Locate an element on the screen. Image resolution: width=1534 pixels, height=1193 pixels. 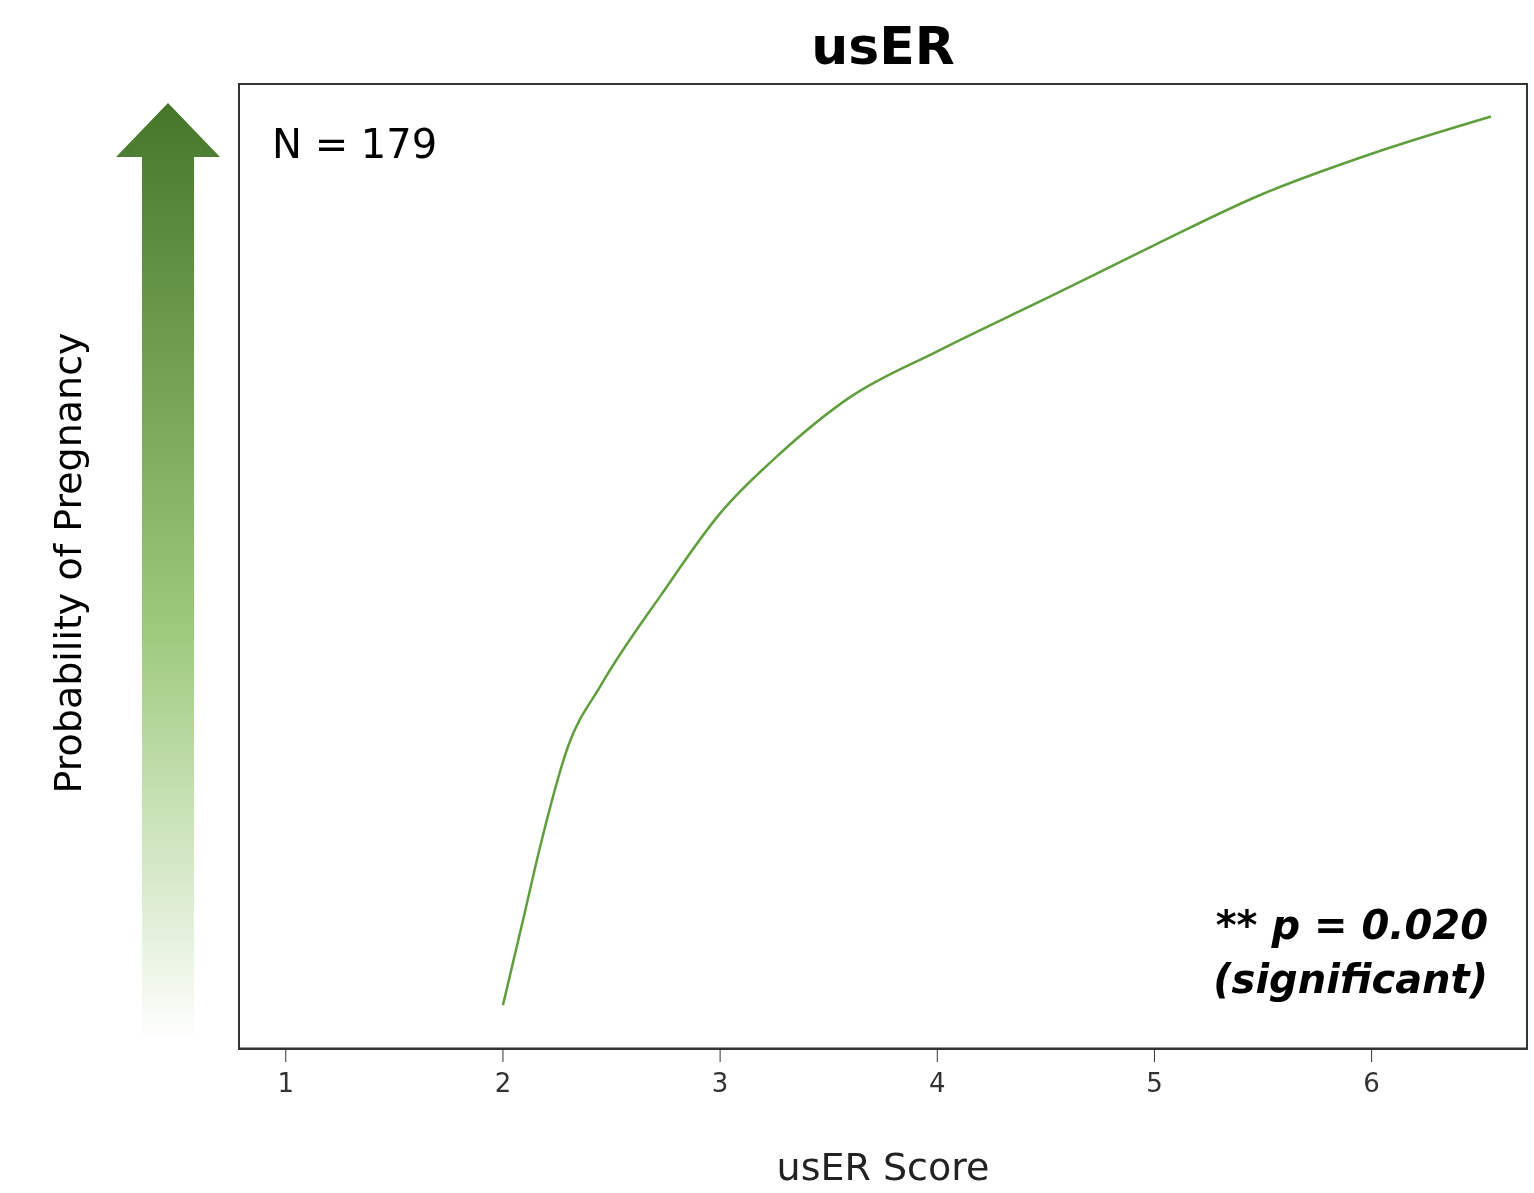
annotation: ** p = 0.020 (significant) is located at coordinates (1350, 952).